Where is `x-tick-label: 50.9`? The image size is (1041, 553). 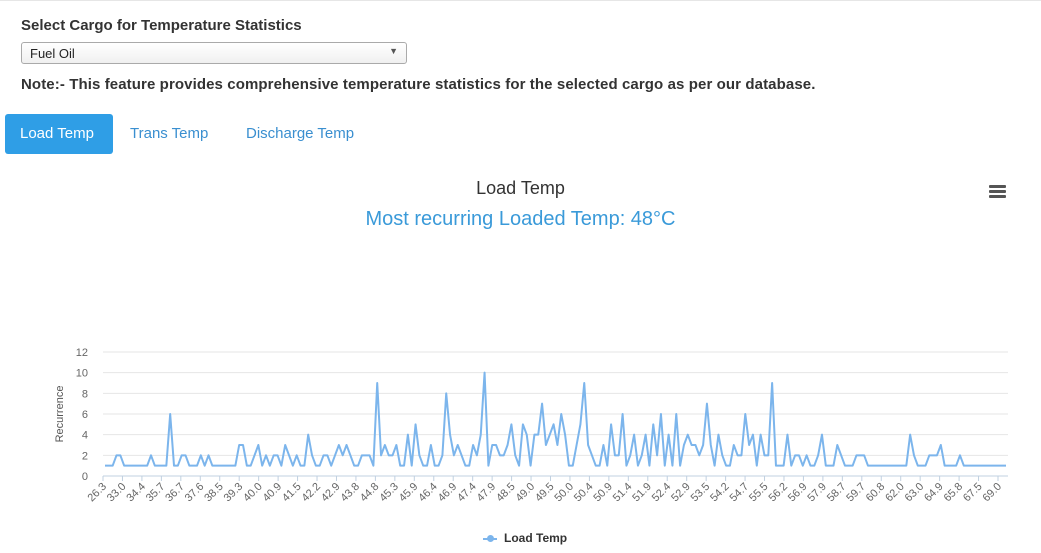 x-tick-label: 50.9 is located at coordinates (603, 493).